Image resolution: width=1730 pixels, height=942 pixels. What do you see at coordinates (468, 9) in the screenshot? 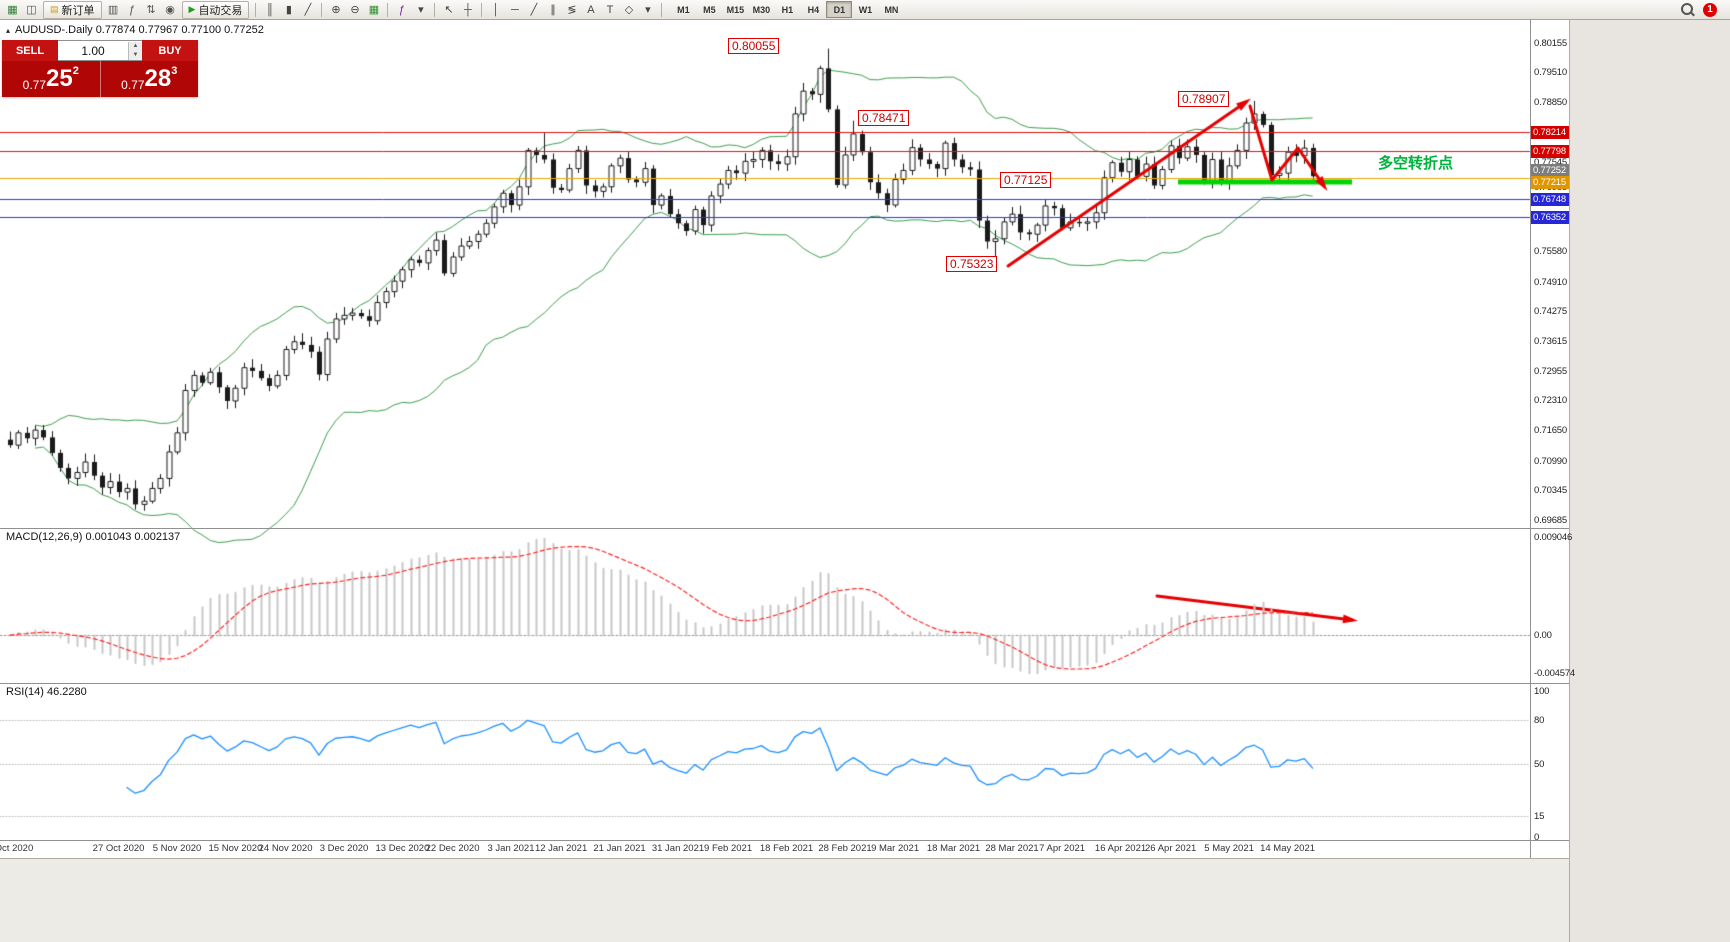
I see `crosshair-icon: ┼` at bounding box center [468, 9].